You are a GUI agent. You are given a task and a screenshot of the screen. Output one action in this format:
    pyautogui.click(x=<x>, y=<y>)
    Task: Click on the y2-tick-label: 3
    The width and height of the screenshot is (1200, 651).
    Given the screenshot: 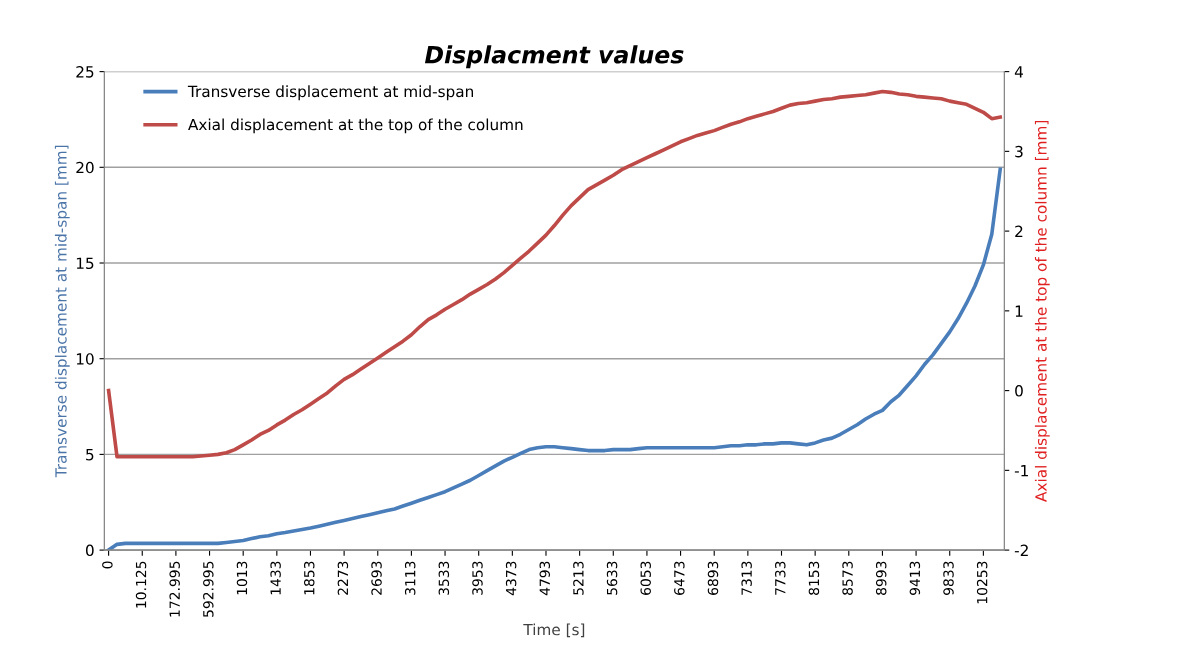 What is the action you would take?
    pyautogui.click(x=1019, y=151)
    